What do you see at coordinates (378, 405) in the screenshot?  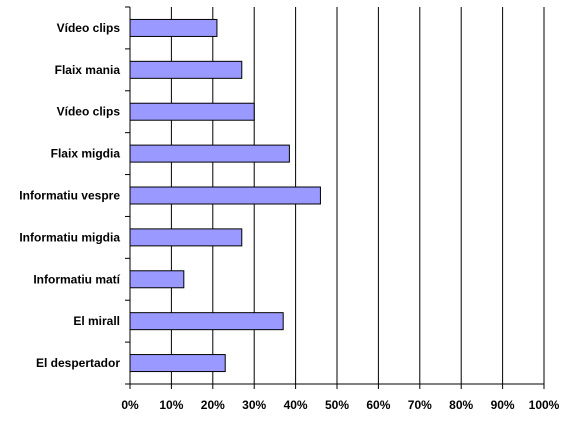 I see `x-tick-label: 60%` at bounding box center [378, 405].